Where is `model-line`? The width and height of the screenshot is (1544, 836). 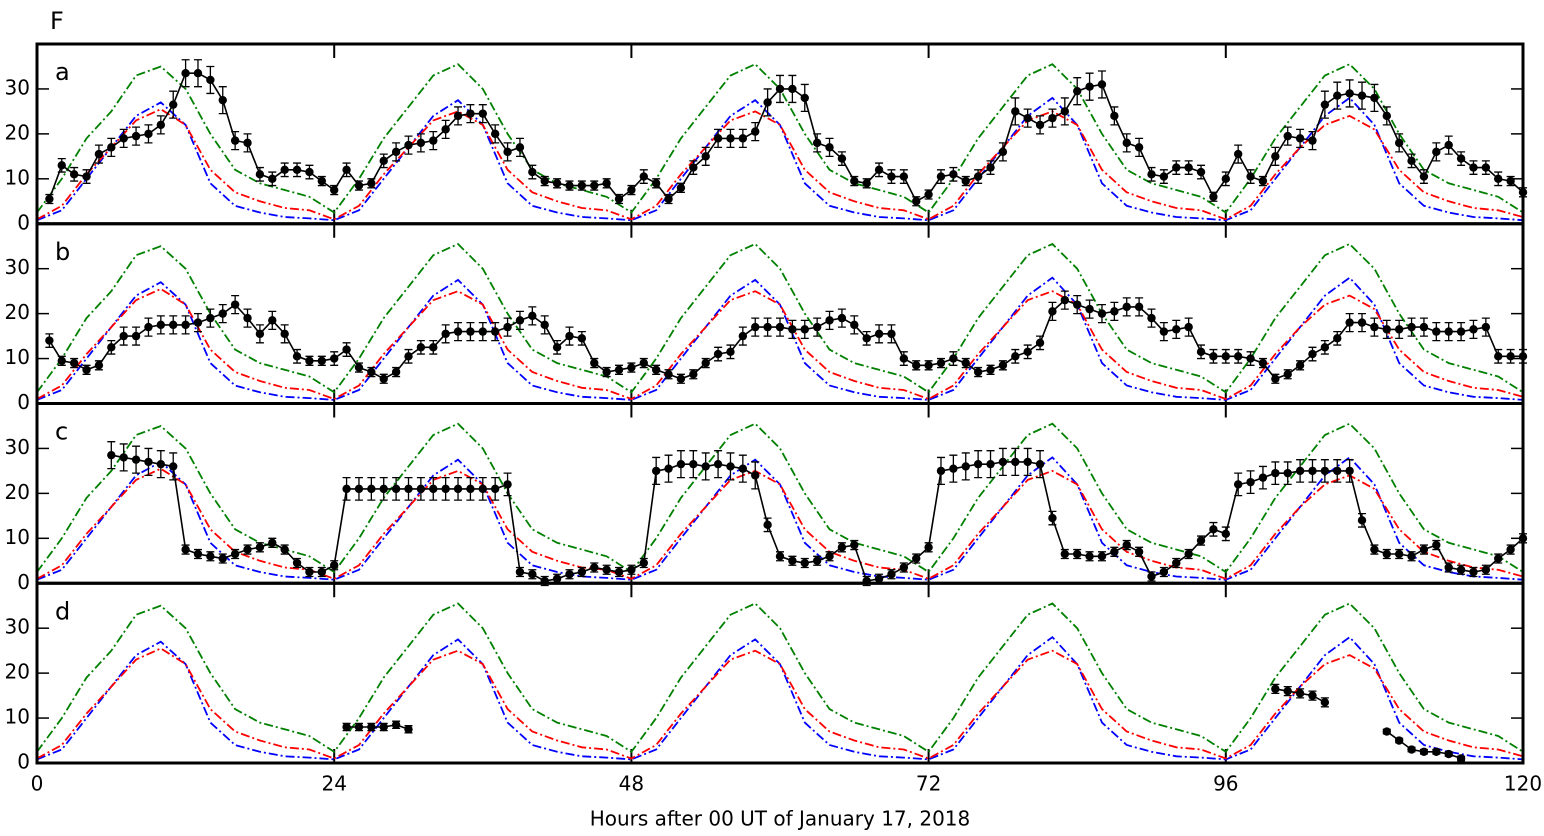 model-line is located at coordinates (780, 523).